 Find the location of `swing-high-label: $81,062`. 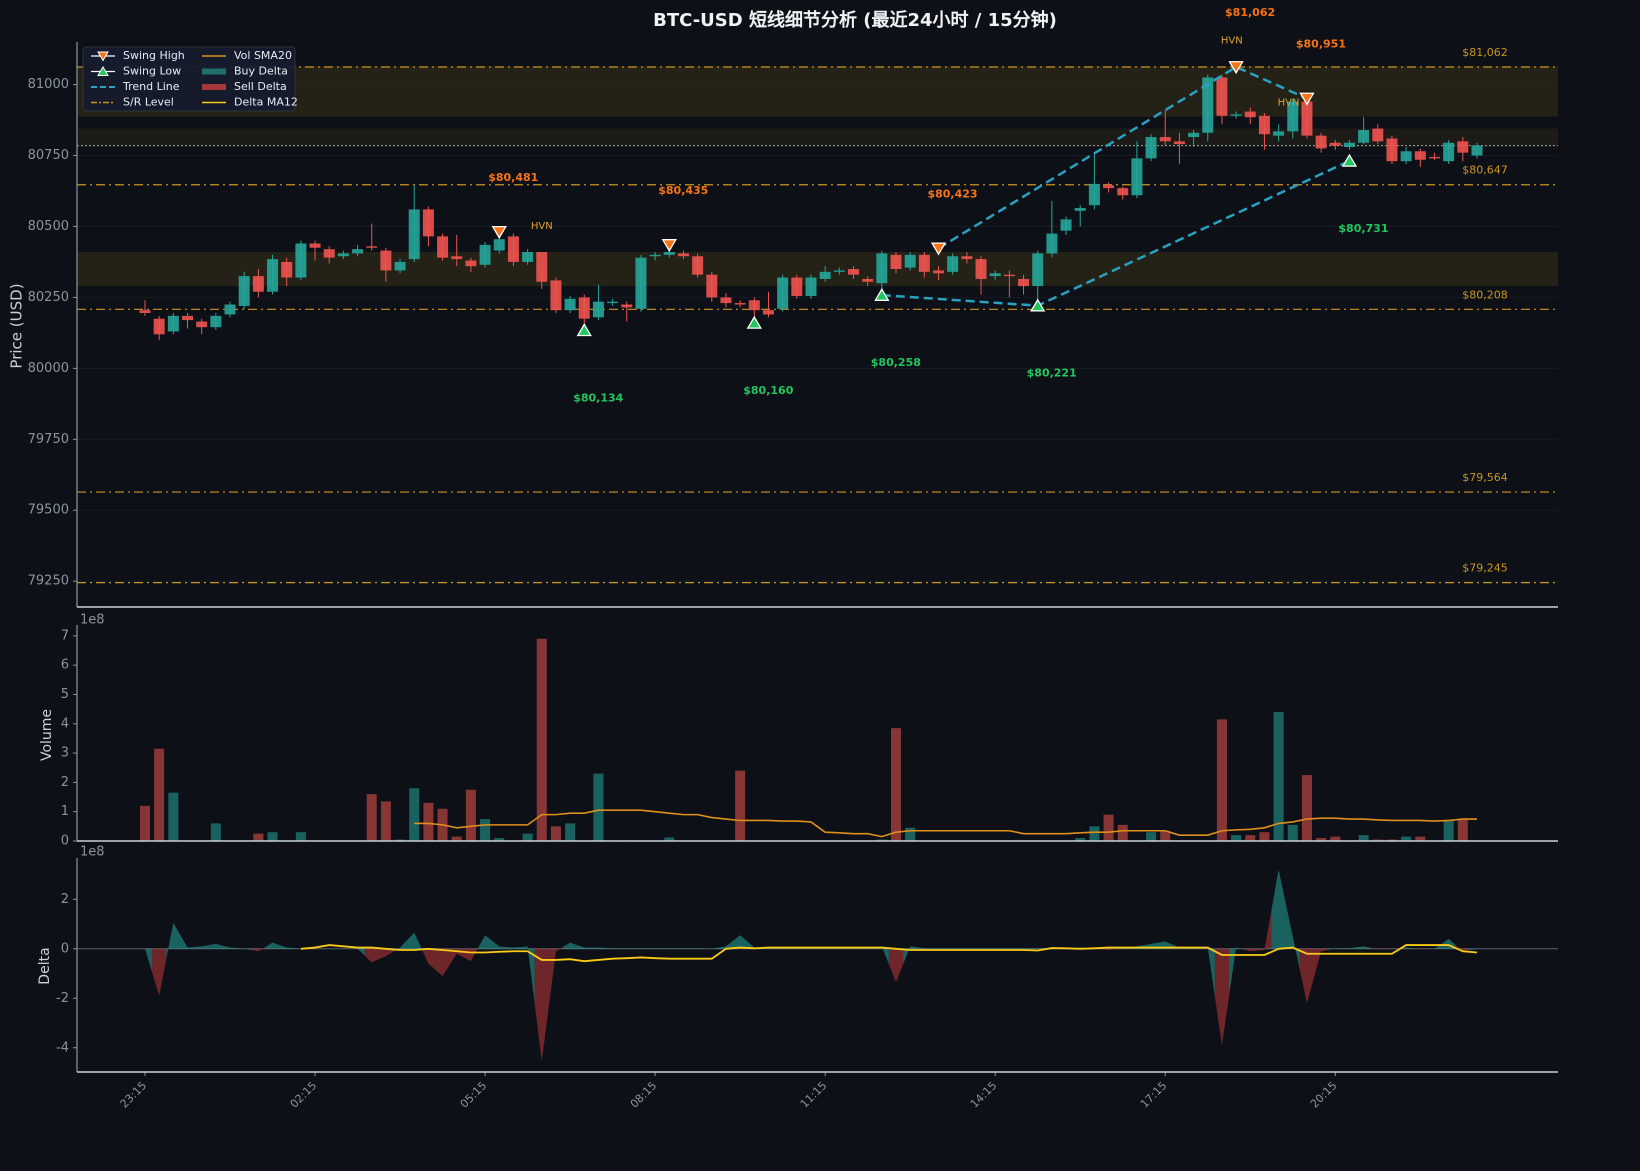

swing-high-label: $81,062 is located at coordinates (1250, 12).